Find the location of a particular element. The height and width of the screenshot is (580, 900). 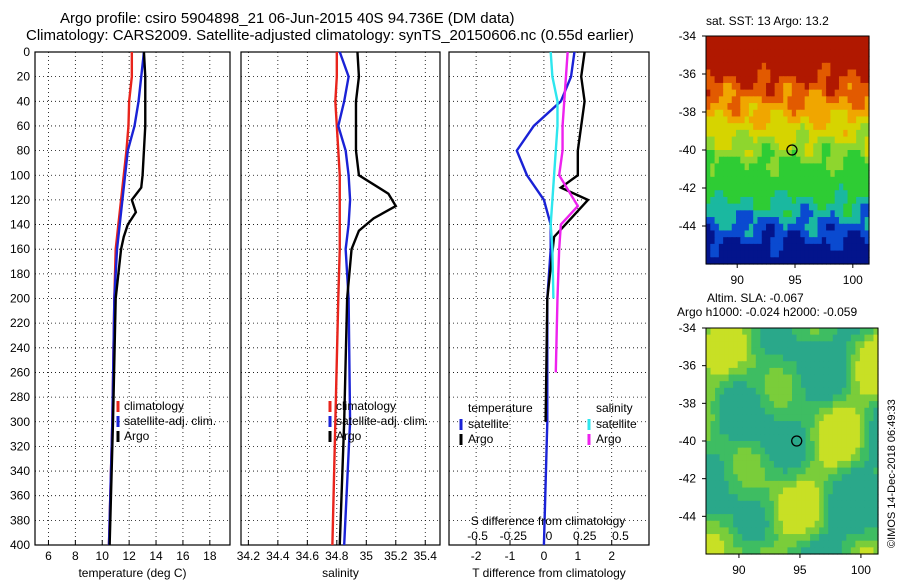

sst-map-title: sat. SST: 13 Argo: 13.2 is located at coordinates (767, 21).